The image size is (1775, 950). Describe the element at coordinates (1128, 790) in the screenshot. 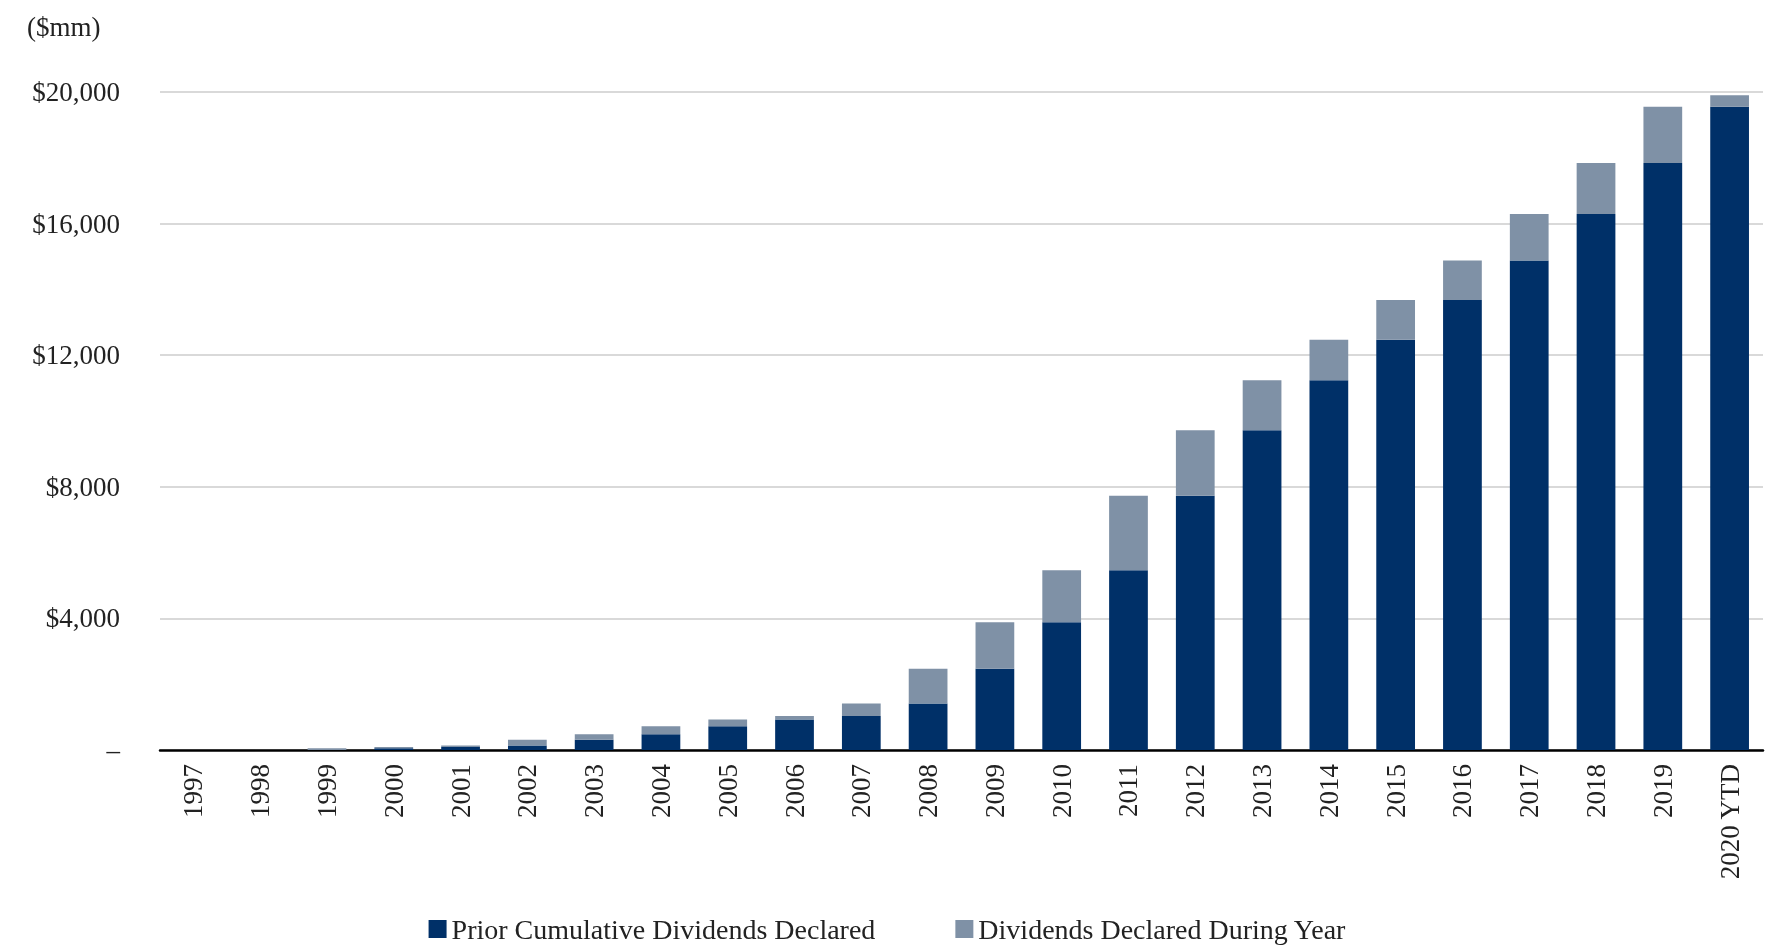

I see `x-tick-label: 2011` at that location.